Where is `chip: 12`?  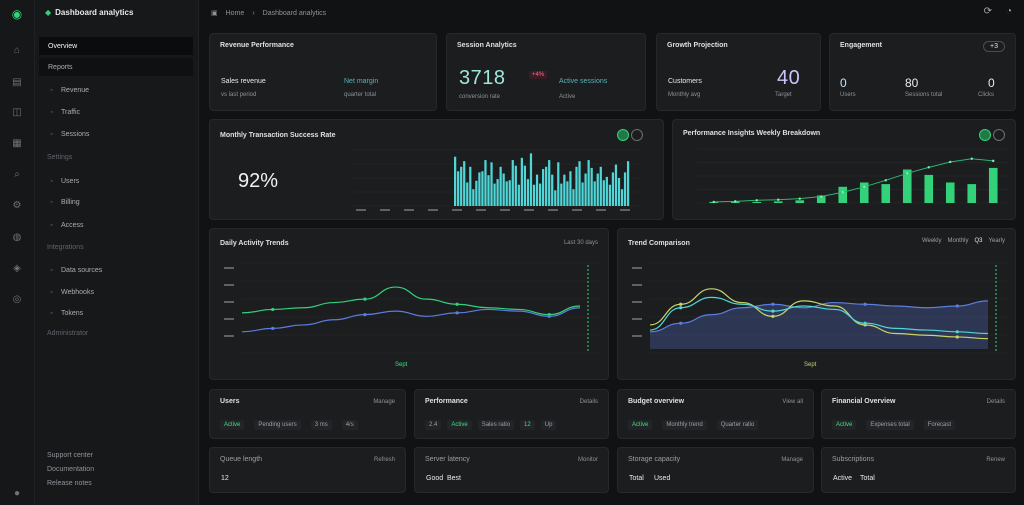
chip: 12 is located at coordinates (527, 425).